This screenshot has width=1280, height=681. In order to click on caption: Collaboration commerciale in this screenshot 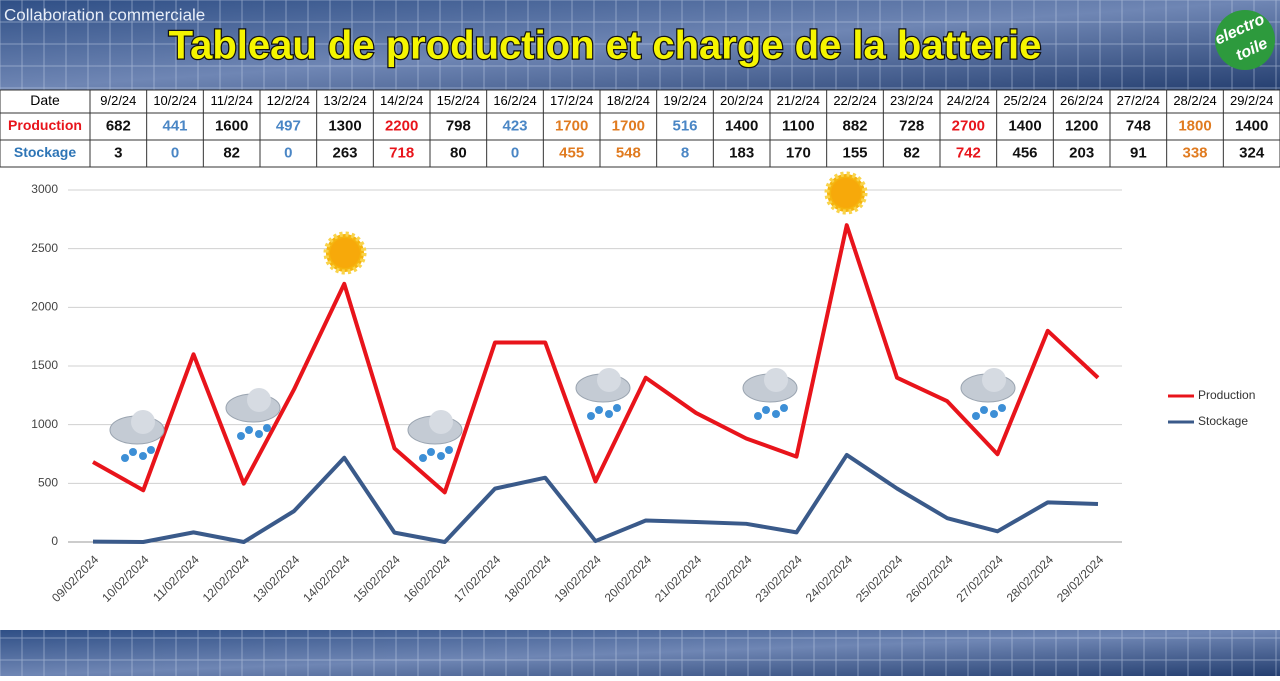, I will do `click(104, 14)`.